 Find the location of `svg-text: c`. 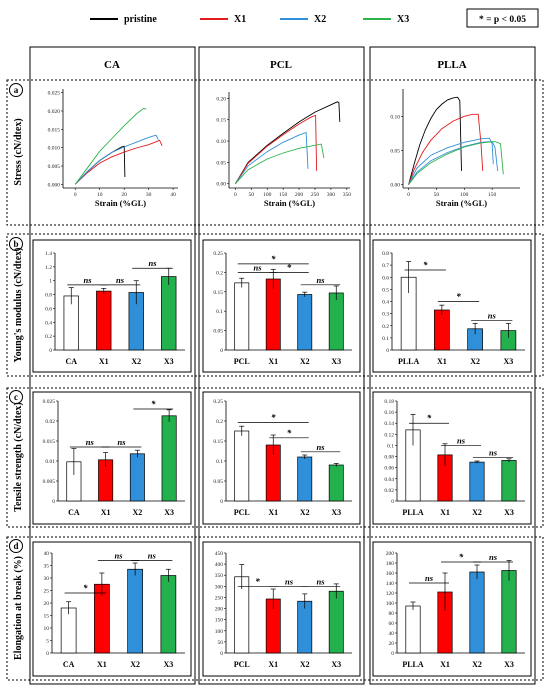

svg-text: c is located at coordinates (16, 397).